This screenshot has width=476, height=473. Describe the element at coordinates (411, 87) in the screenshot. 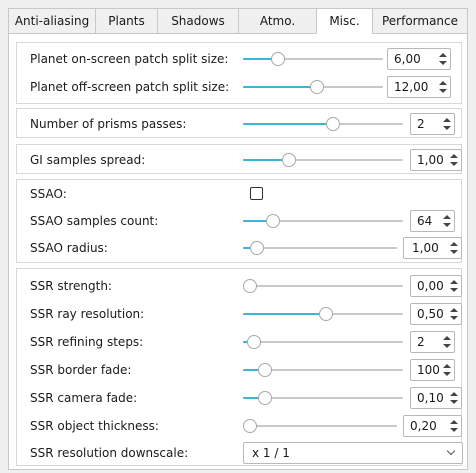

I see `spinbox-value: 12,00` at that location.